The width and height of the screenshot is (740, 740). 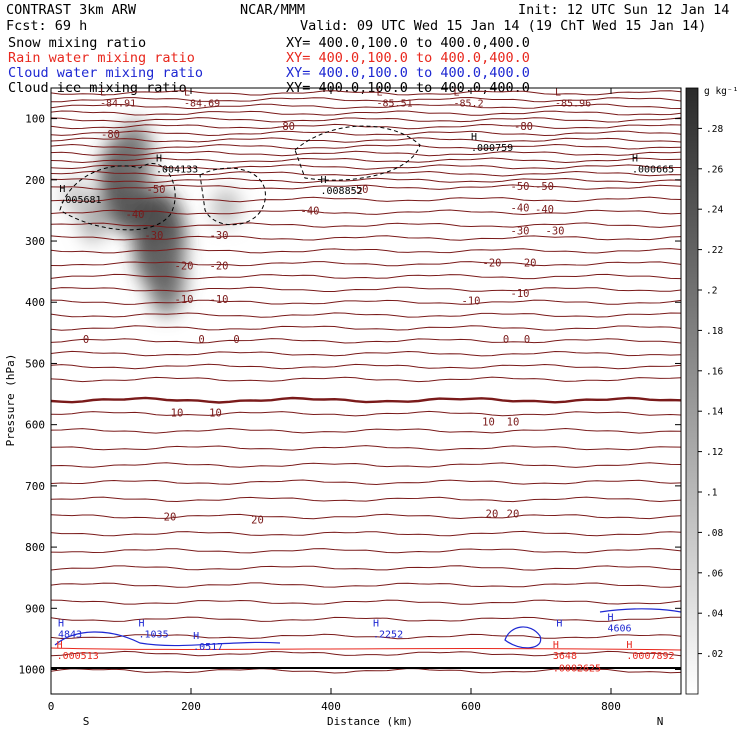 What do you see at coordinates (51, 706) in the screenshot?
I see `x-tick-label: 0` at bounding box center [51, 706].